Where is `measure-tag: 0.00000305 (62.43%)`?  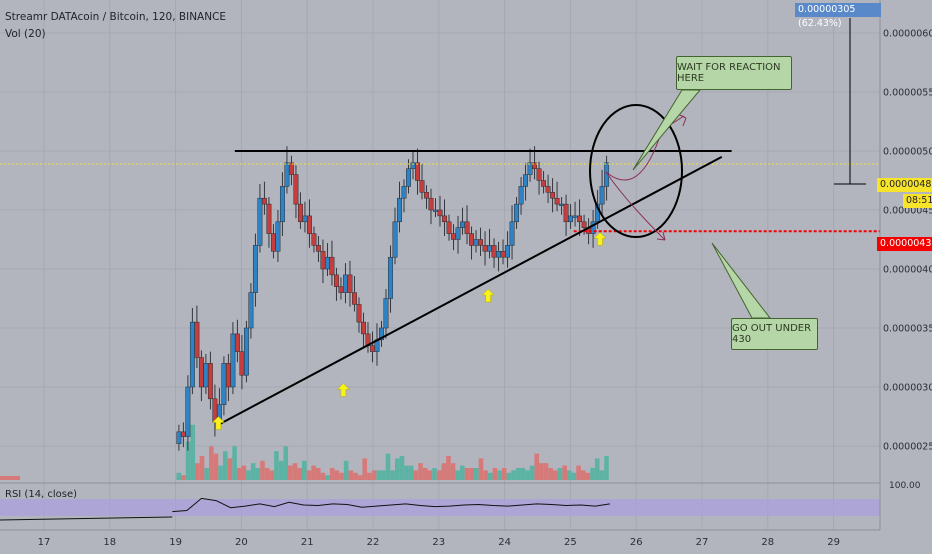
measure-tag: 0.00000305 (62.43%) is located at coordinates (838, 16).